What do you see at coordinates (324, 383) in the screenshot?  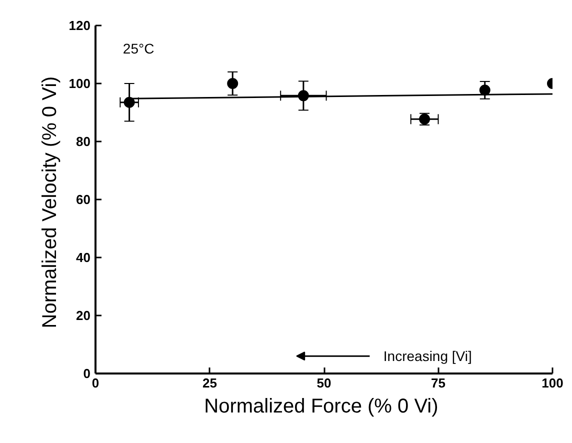 I see `x-tick-label: 50` at bounding box center [324, 383].